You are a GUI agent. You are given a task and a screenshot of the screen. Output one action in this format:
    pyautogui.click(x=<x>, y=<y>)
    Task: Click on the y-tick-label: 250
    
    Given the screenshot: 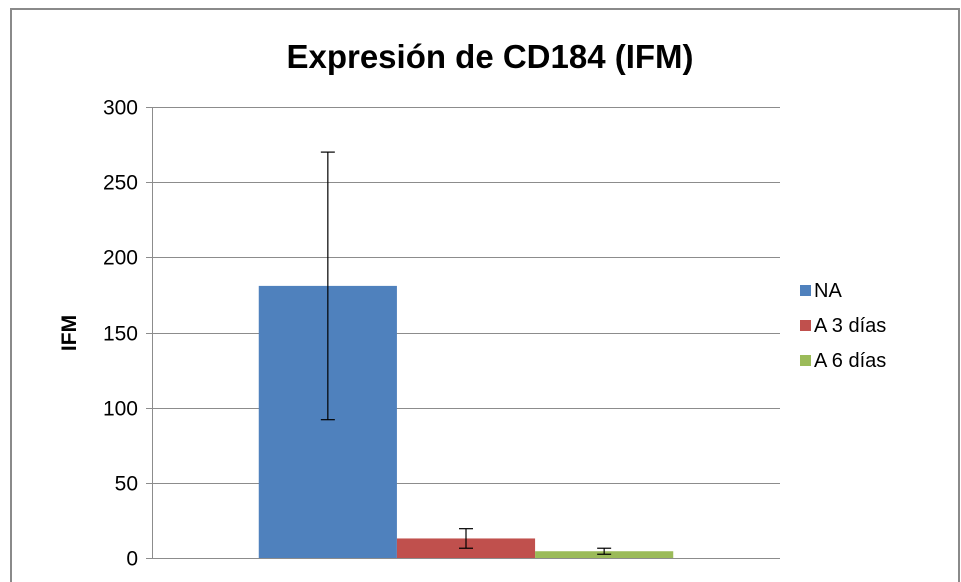 What is the action you would take?
    pyautogui.click(x=120, y=183)
    